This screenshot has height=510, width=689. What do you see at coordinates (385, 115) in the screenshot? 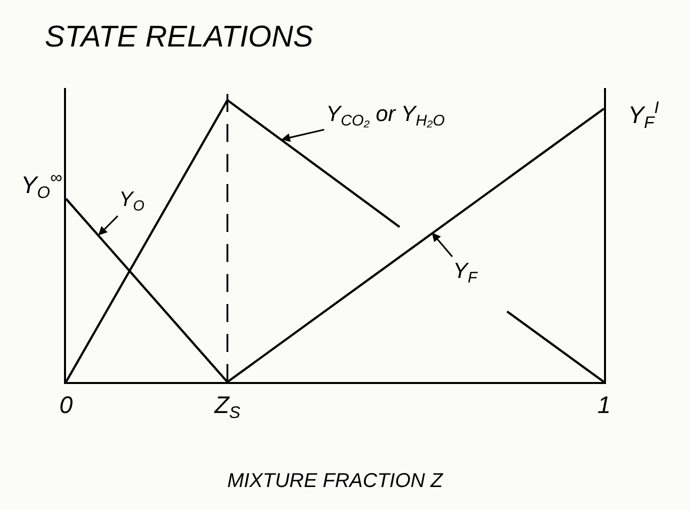
I see `annotation: Y$_{CO₂}$ or Y$_{H₂O}$` at bounding box center [385, 115].